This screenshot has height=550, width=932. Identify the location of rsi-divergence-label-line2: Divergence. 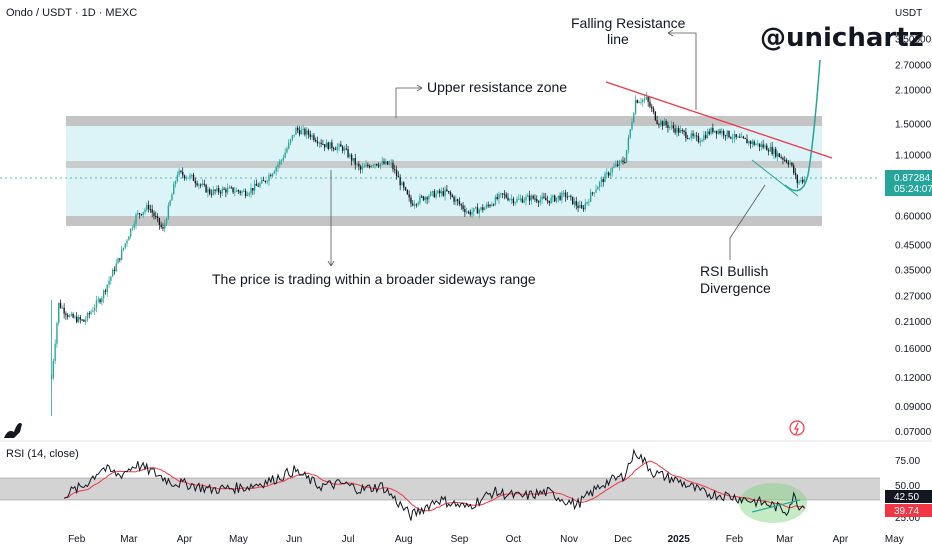
(735, 288).